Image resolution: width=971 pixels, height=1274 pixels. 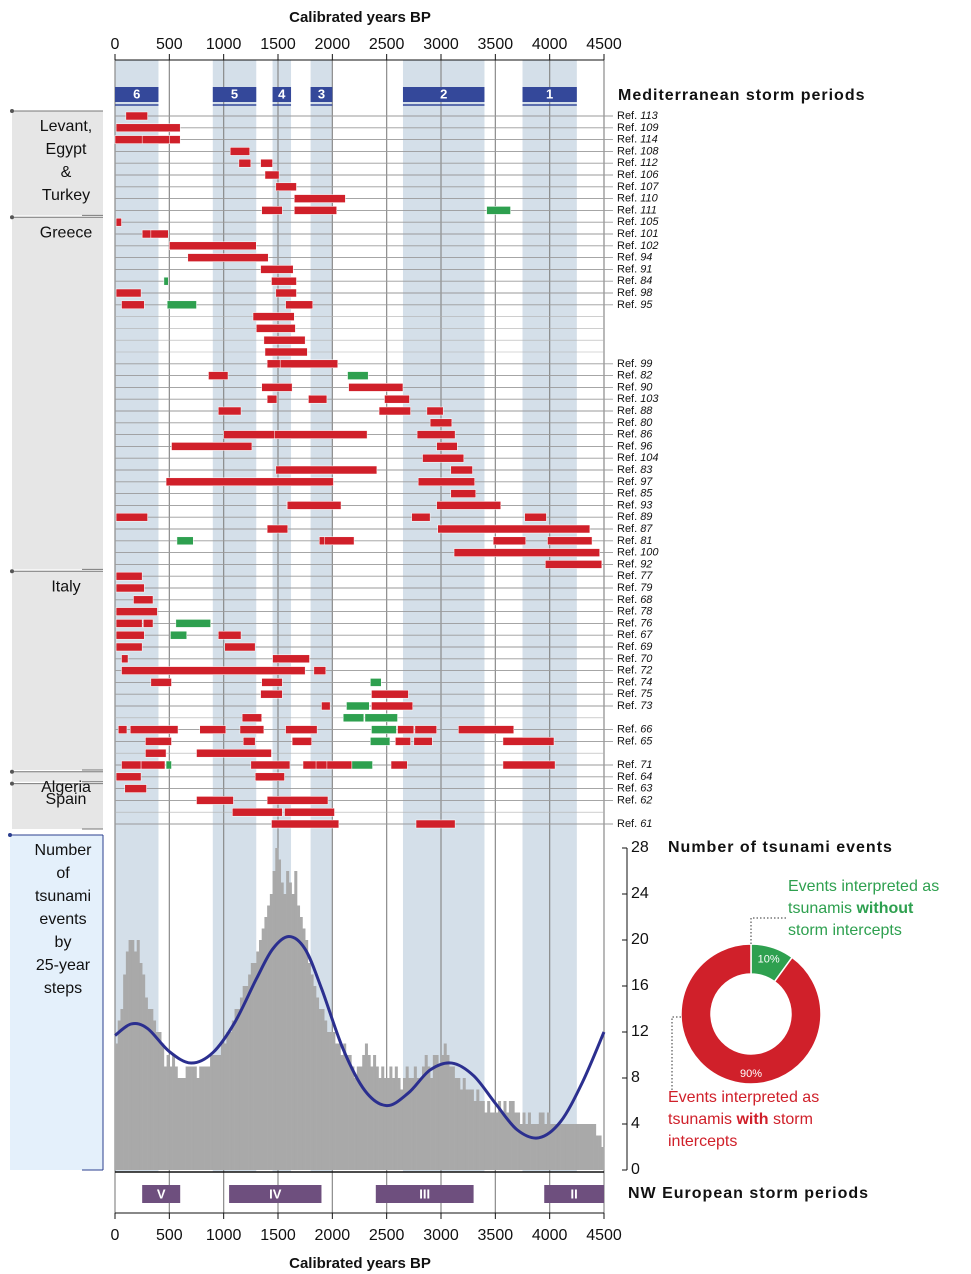 What do you see at coordinates (169, 1235) in the screenshot?
I see `x-tick-label: 500` at bounding box center [169, 1235].